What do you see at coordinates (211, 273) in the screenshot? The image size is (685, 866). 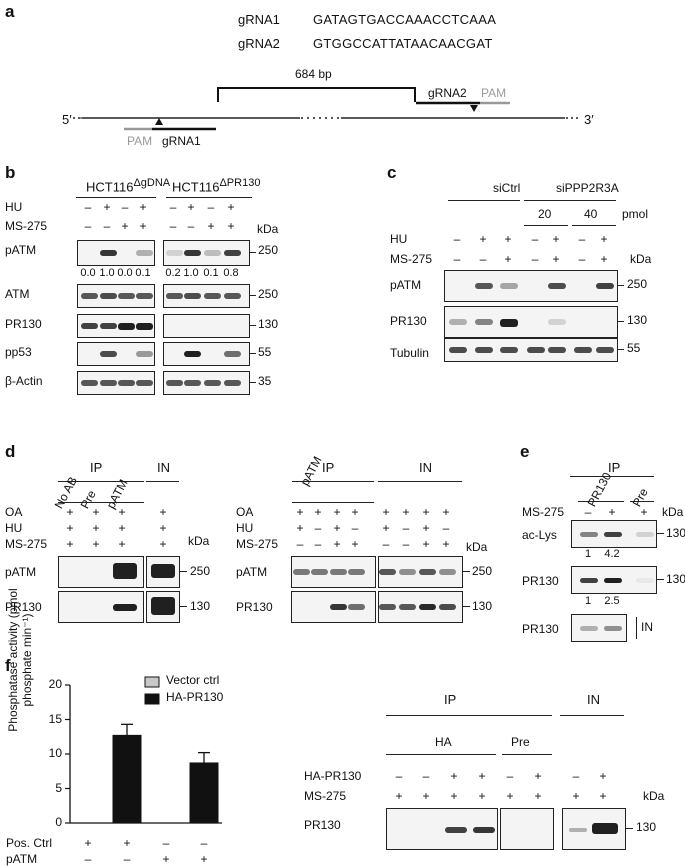 I see `b-quant-6: 0.1` at bounding box center [211, 273].